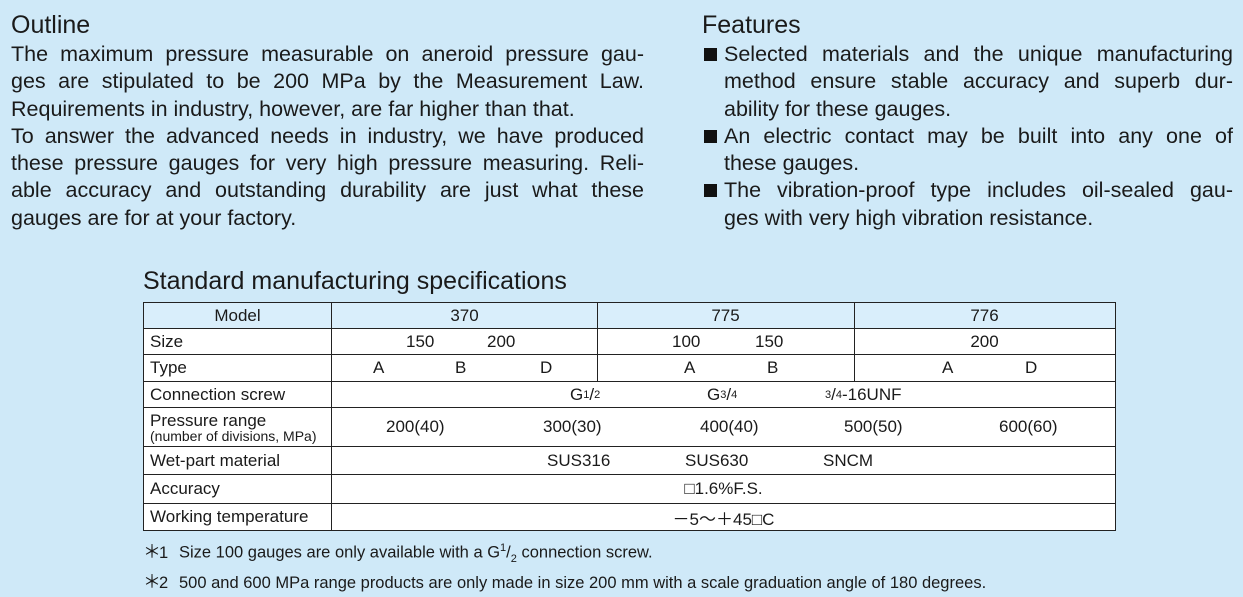  Describe the element at coordinates (909, 217) in the screenshot. I see `feature-line: ges with very high vibration resistance.` at that location.